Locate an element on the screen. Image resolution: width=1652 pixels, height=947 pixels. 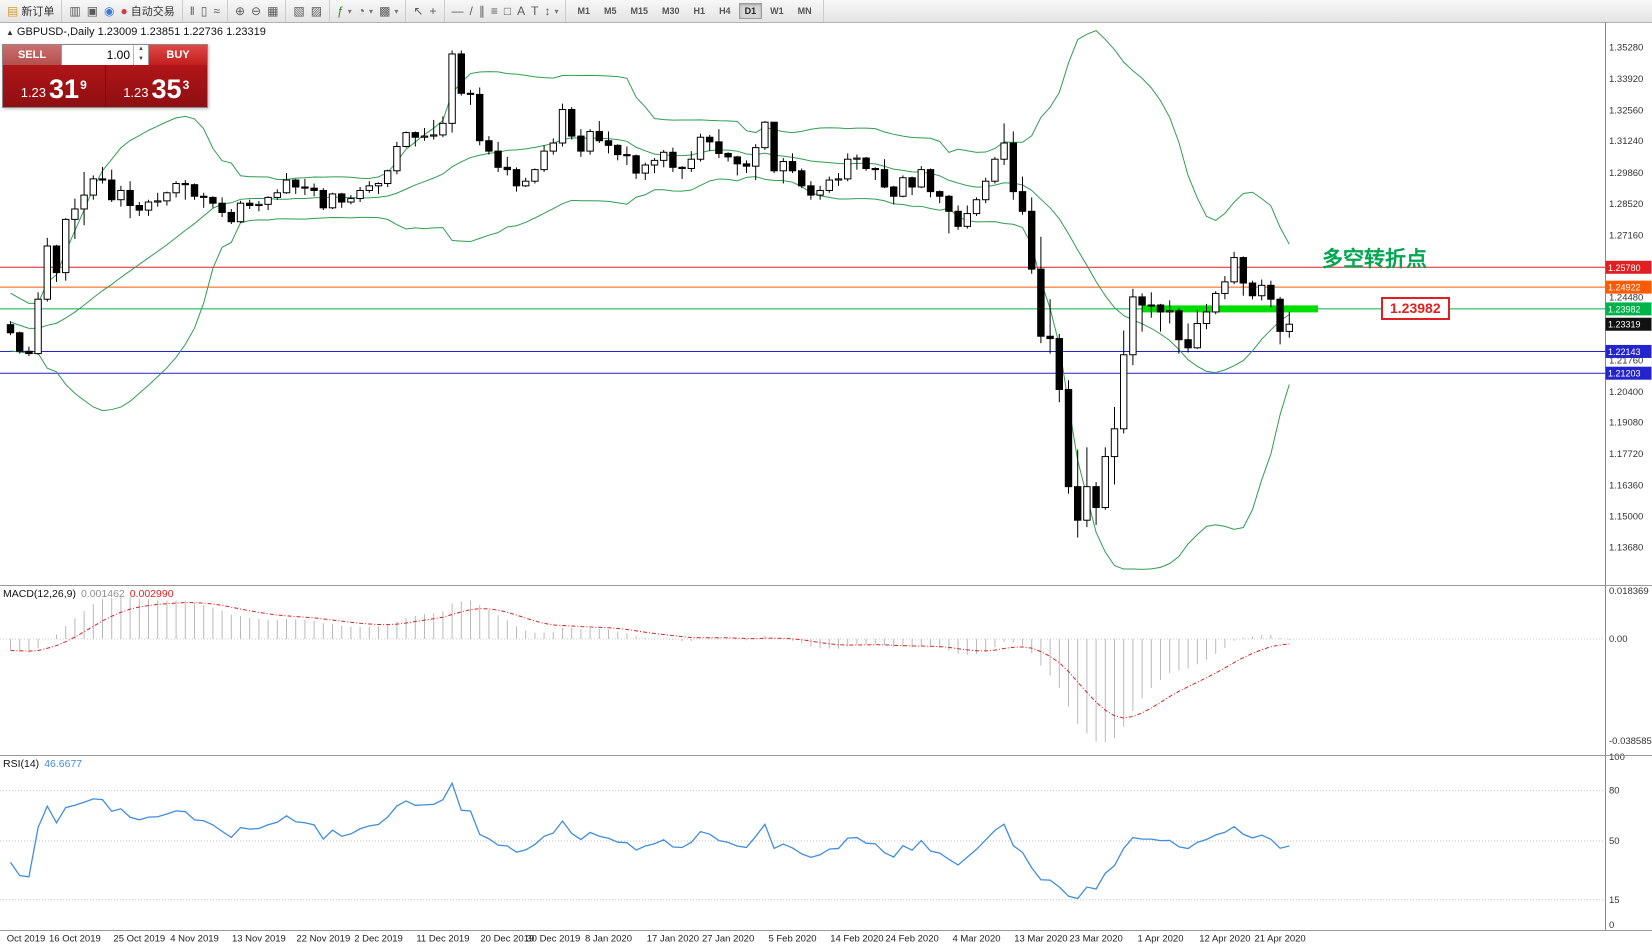
volume-down-icon: ▼ is located at coordinates (141, 59).